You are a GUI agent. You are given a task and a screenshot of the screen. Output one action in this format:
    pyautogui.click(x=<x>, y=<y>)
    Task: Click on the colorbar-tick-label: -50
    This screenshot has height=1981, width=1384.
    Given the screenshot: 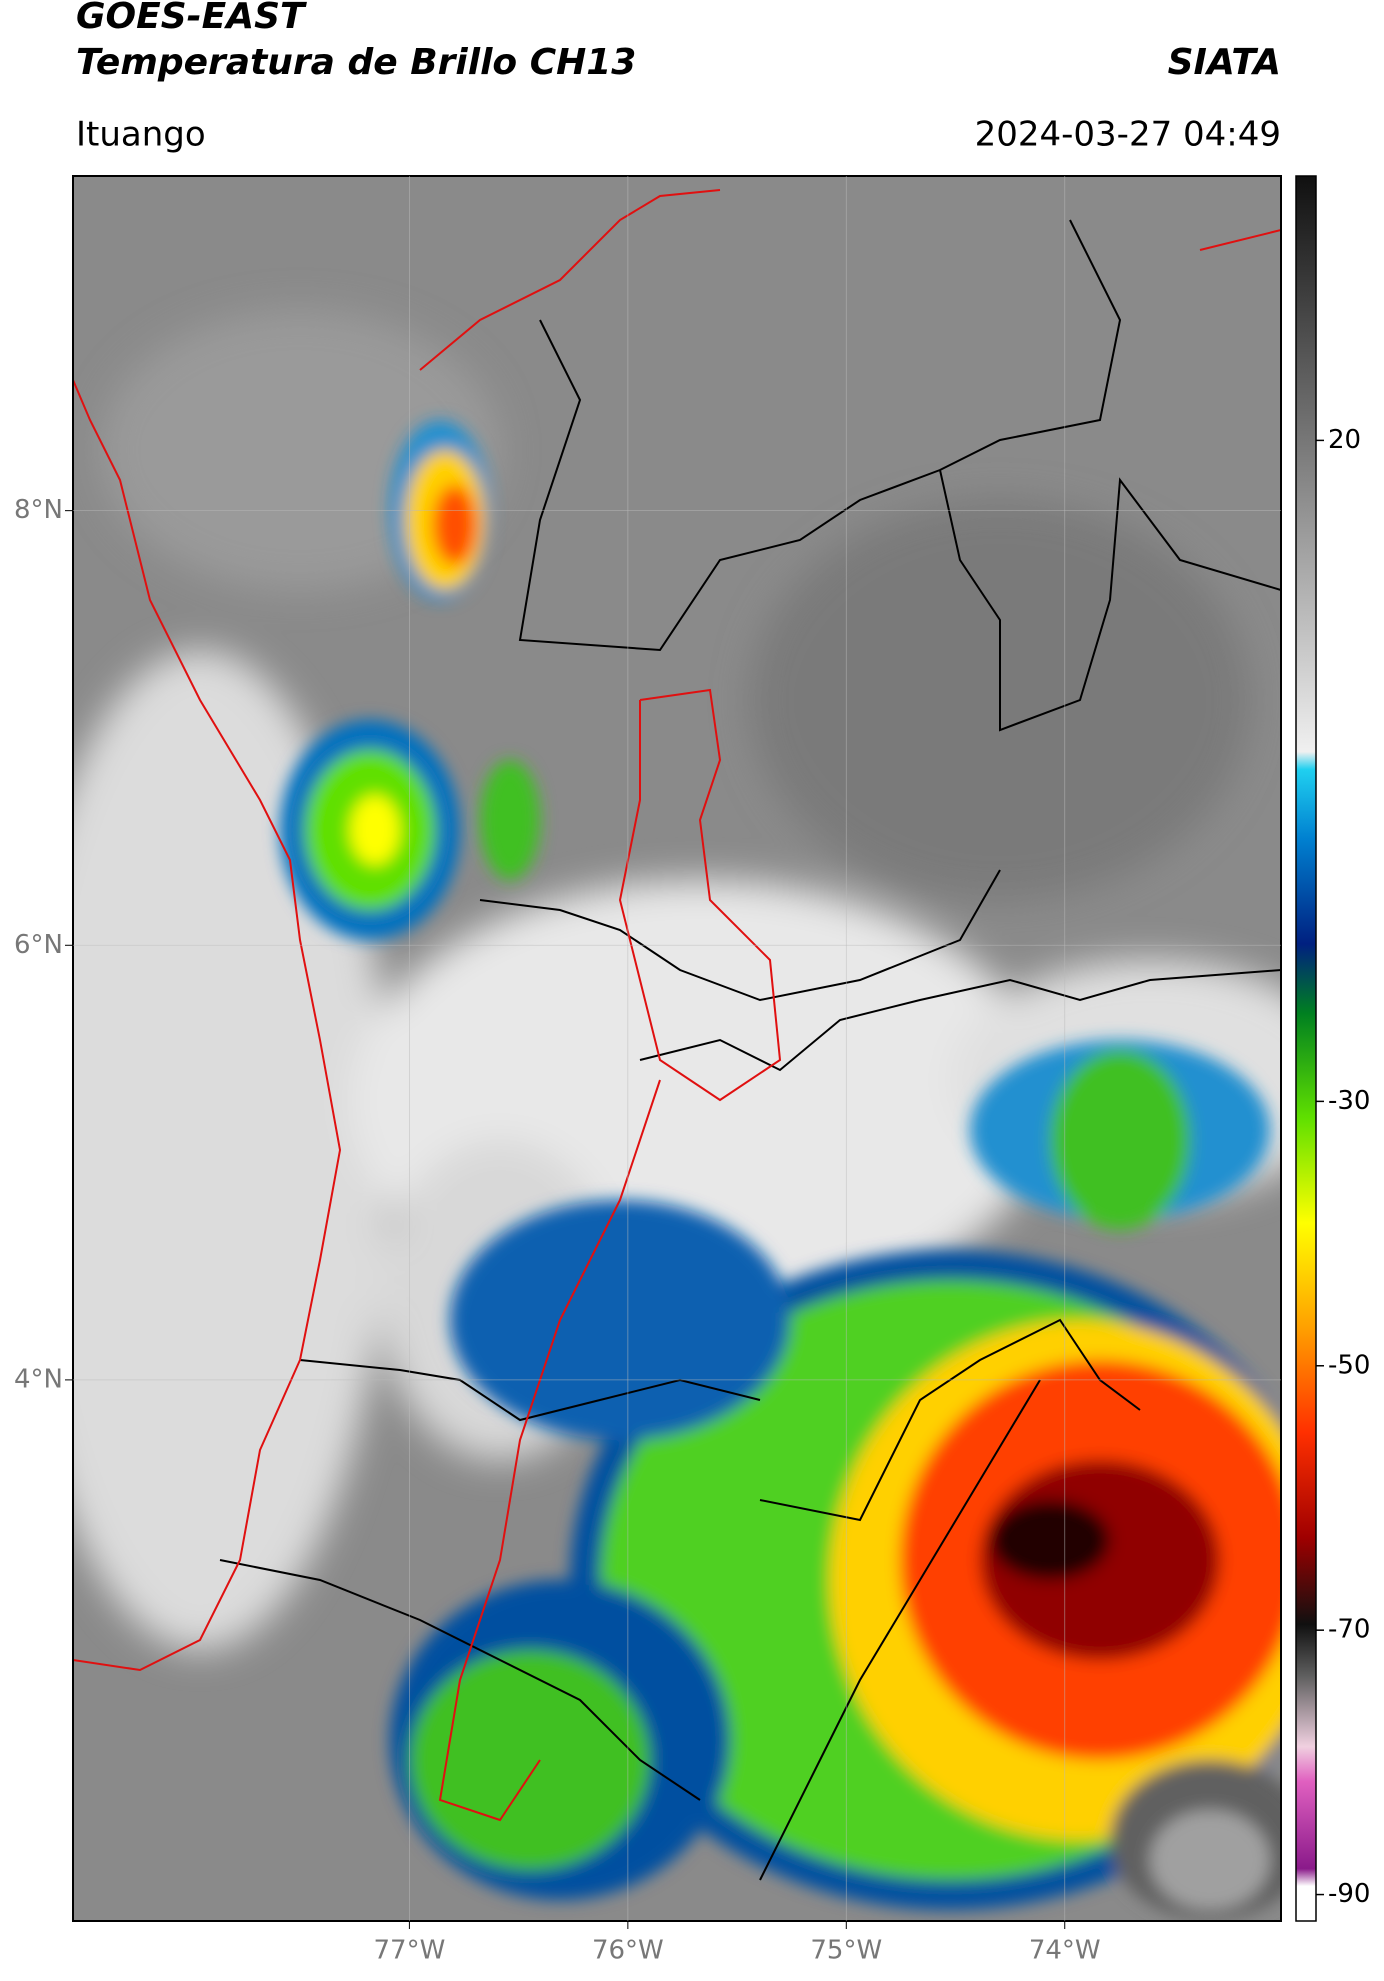 What is the action you would take?
    pyautogui.click(x=1349, y=1365)
    